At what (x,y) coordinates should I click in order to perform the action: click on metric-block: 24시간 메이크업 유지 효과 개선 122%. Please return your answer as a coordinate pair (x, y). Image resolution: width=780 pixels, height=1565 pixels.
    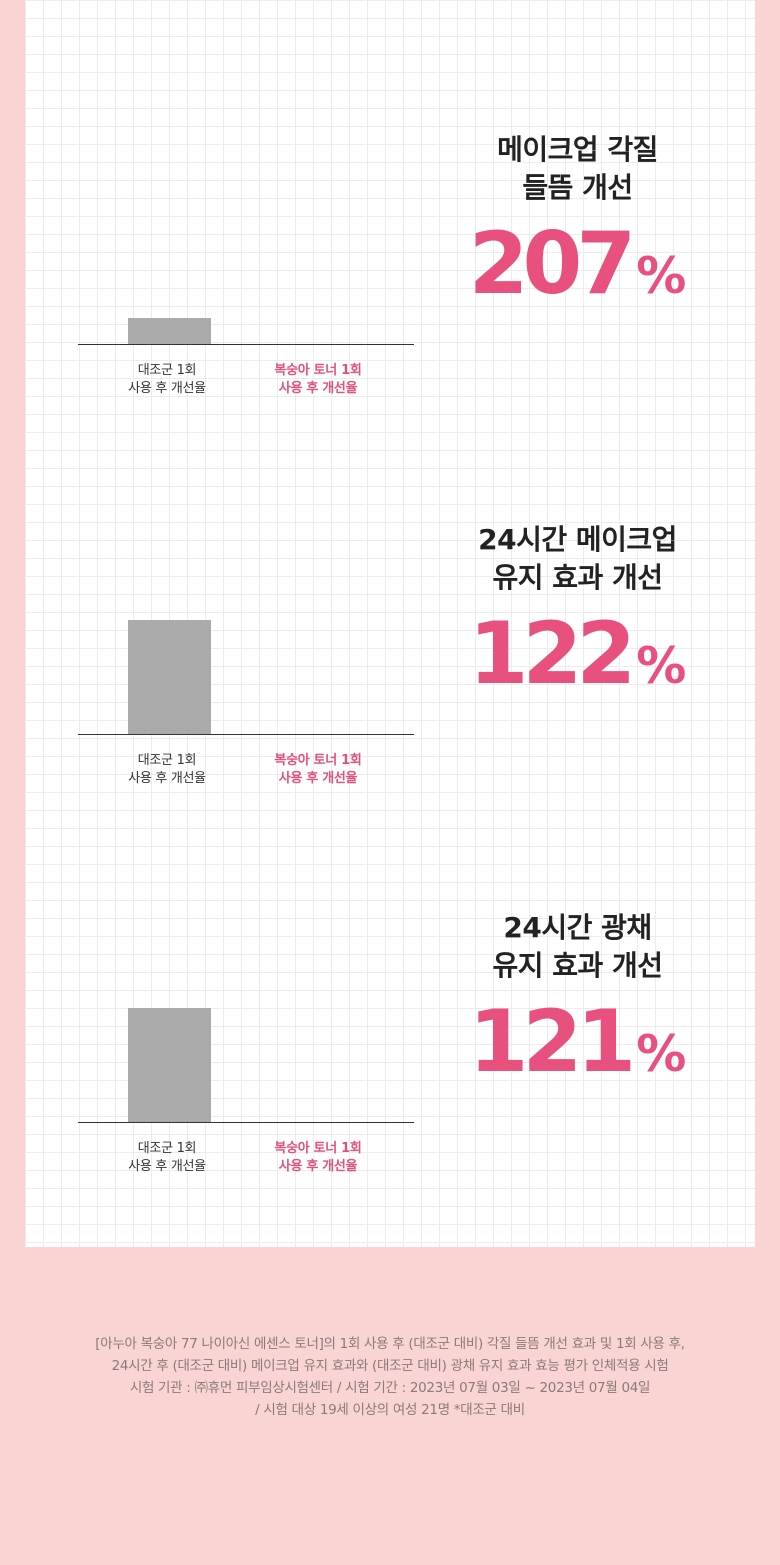
    Looking at the image, I should click on (577, 615).